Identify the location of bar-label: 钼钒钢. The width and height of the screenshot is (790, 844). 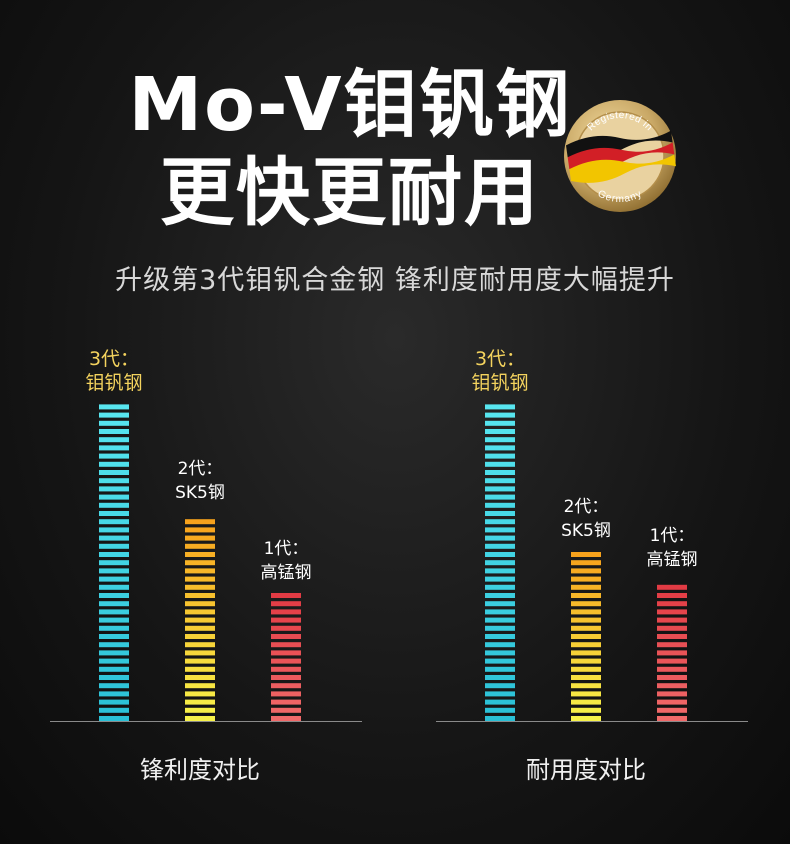
(113, 383).